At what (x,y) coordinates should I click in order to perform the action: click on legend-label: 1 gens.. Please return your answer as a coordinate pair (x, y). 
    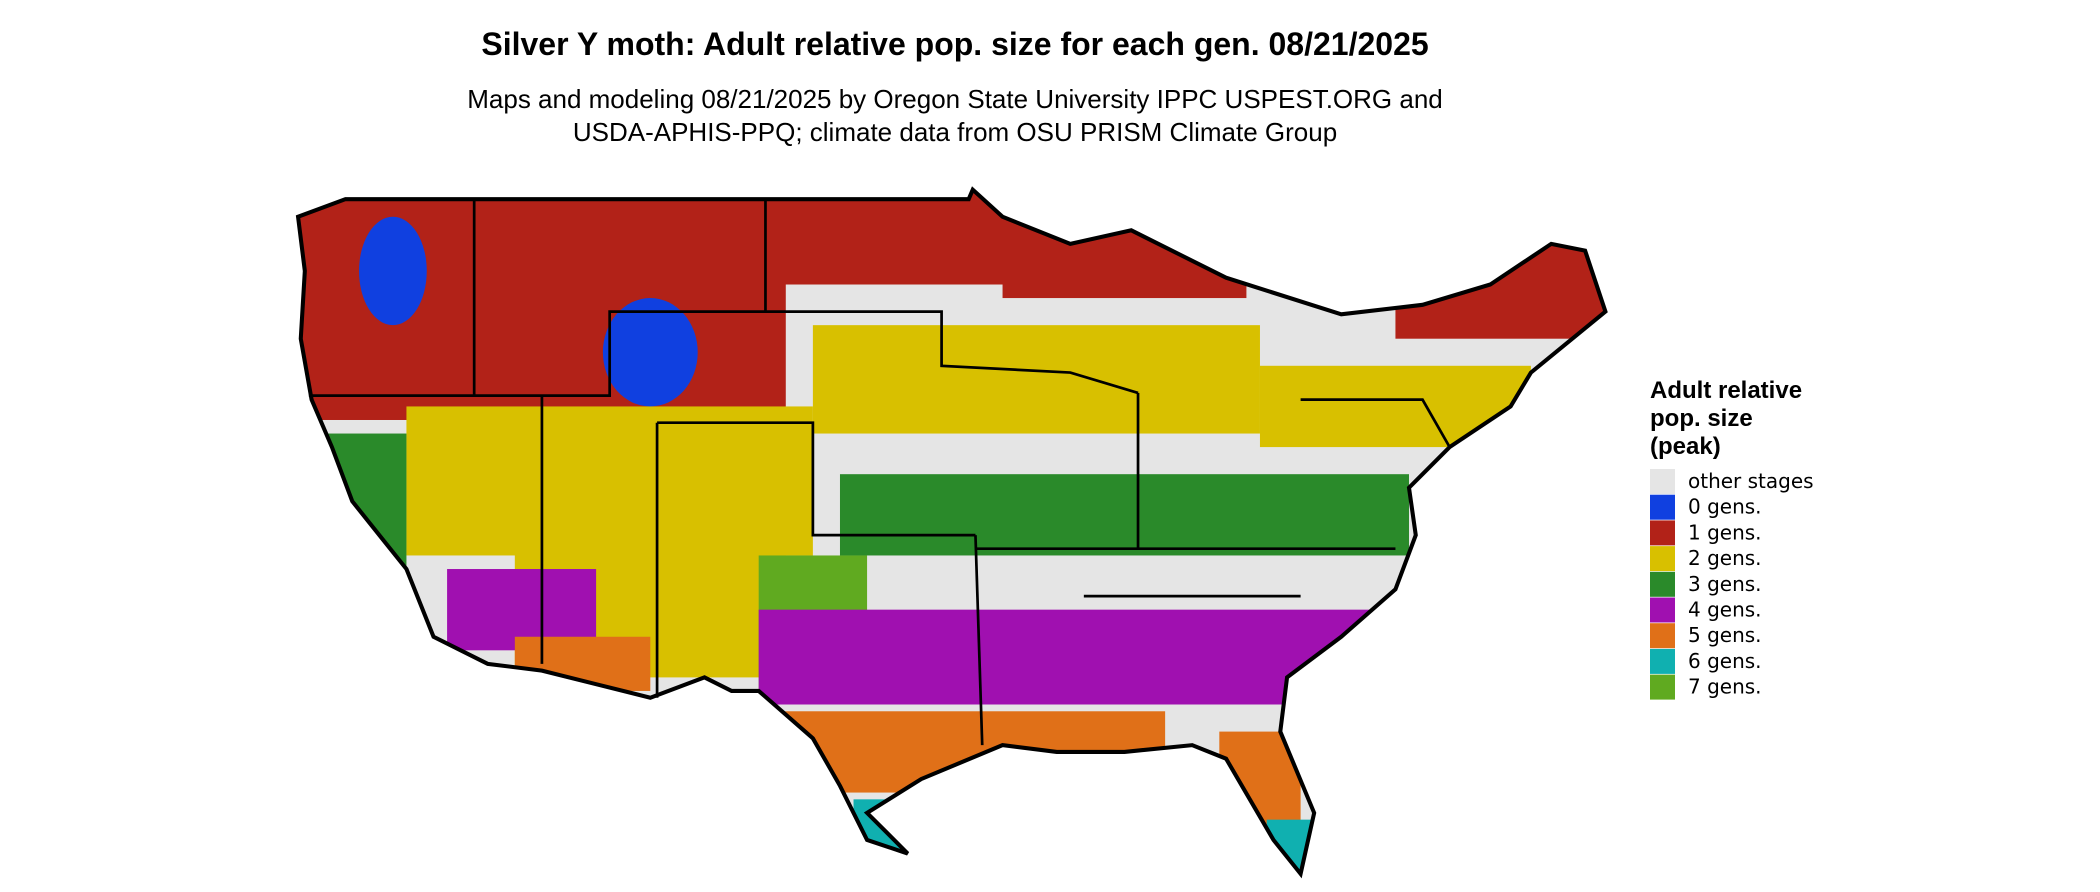
    Looking at the image, I should click on (1725, 532).